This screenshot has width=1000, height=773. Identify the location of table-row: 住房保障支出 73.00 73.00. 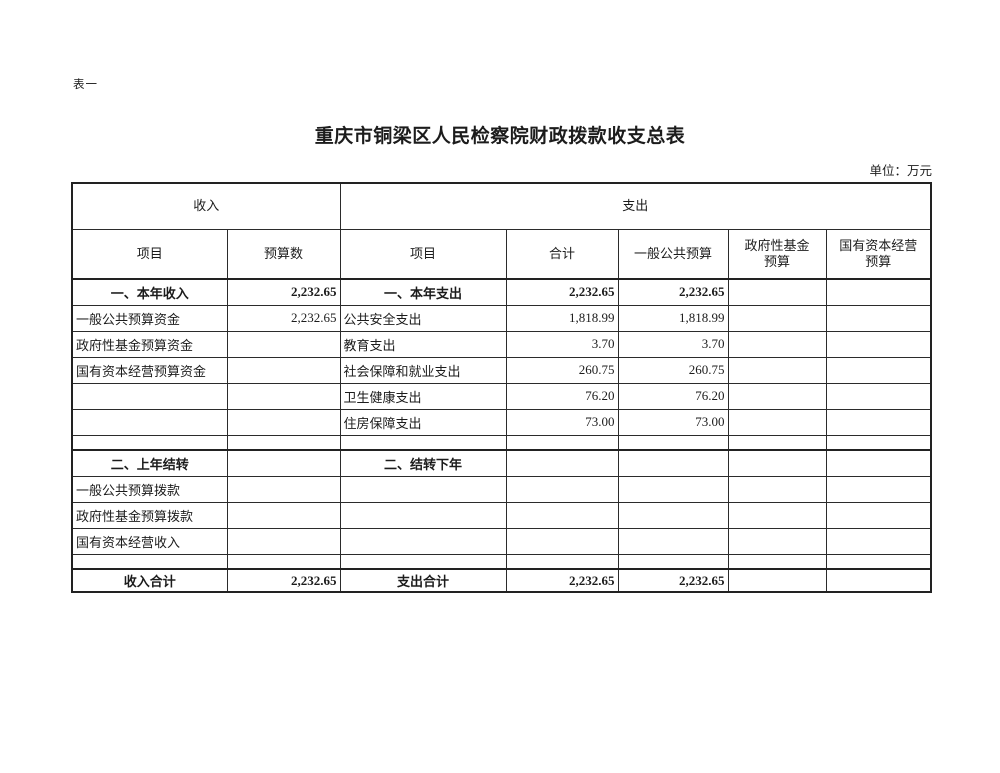
(501, 422).